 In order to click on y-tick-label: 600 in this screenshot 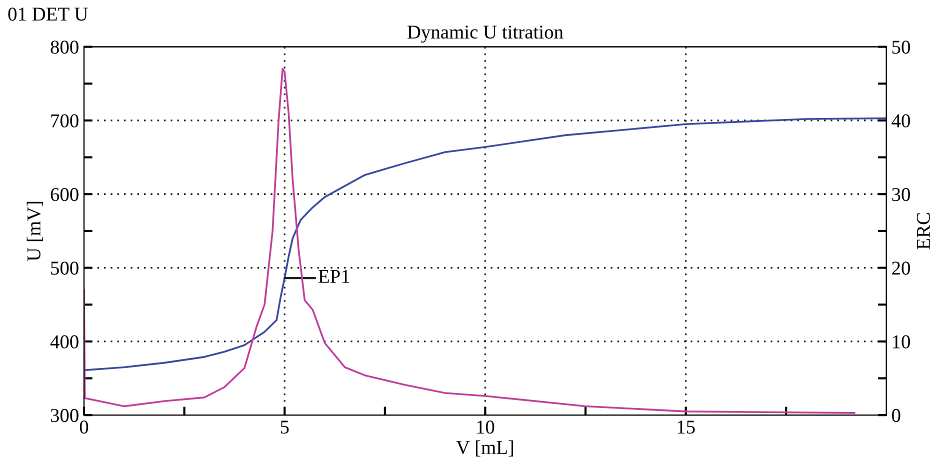, I will do `click(64, 195)`.